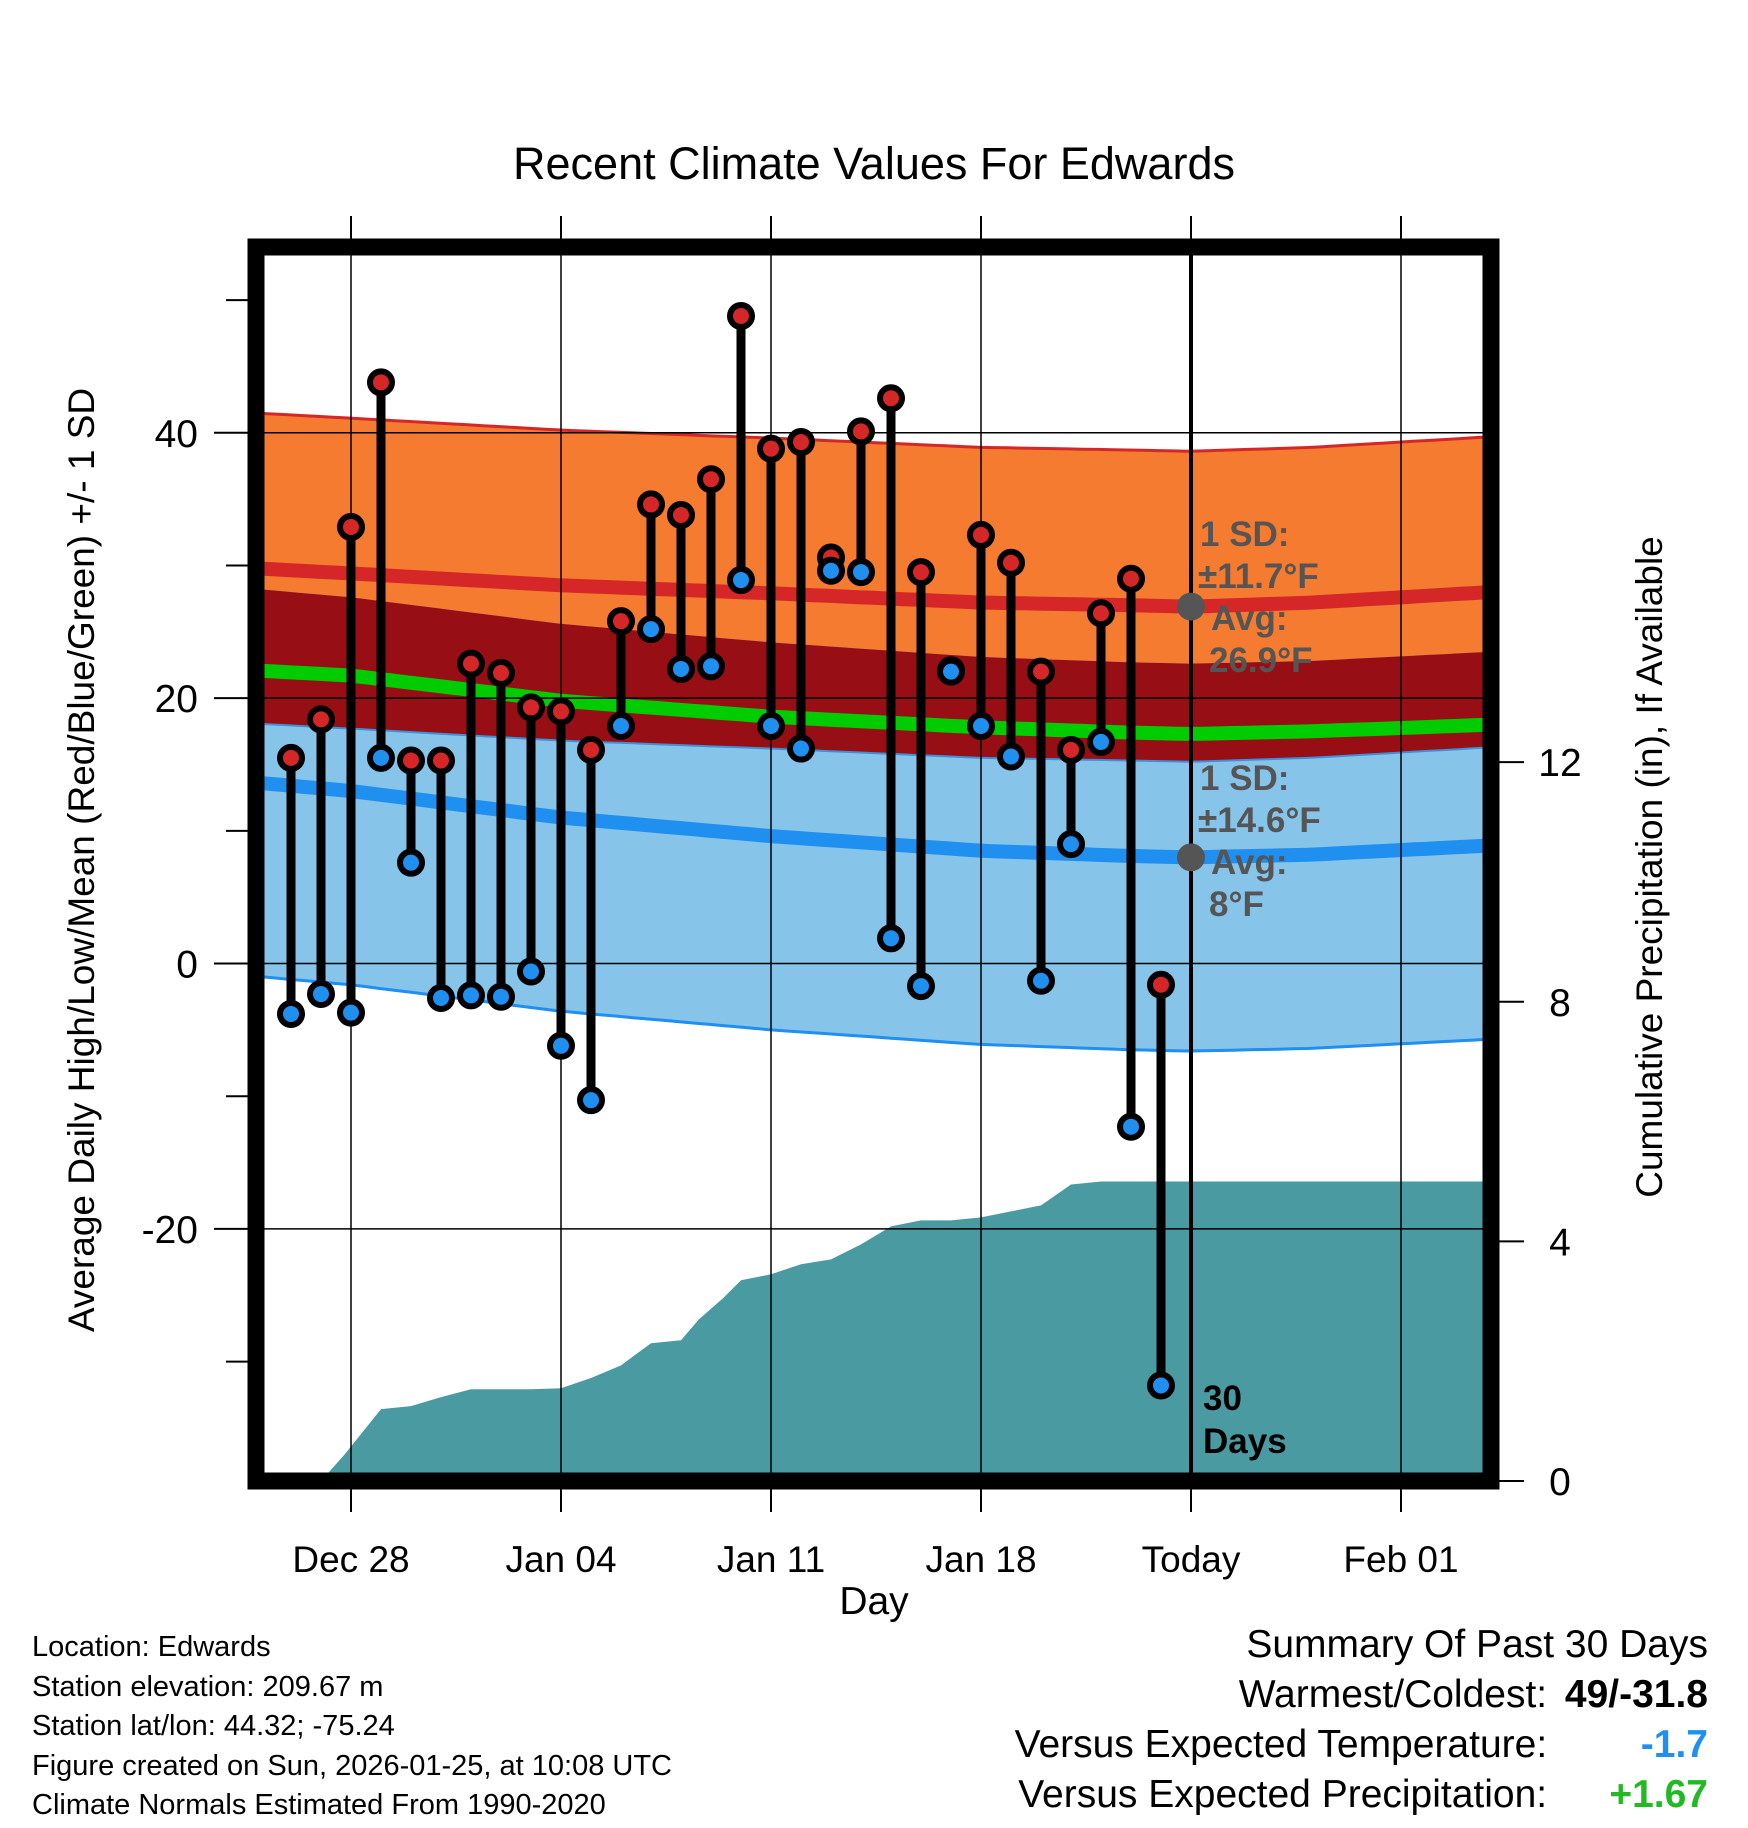  What do you see at coordinates (350, 1559) in the screenshot?
I see `x-tick-label: Dec 28` at bounding box center [350, 1559].